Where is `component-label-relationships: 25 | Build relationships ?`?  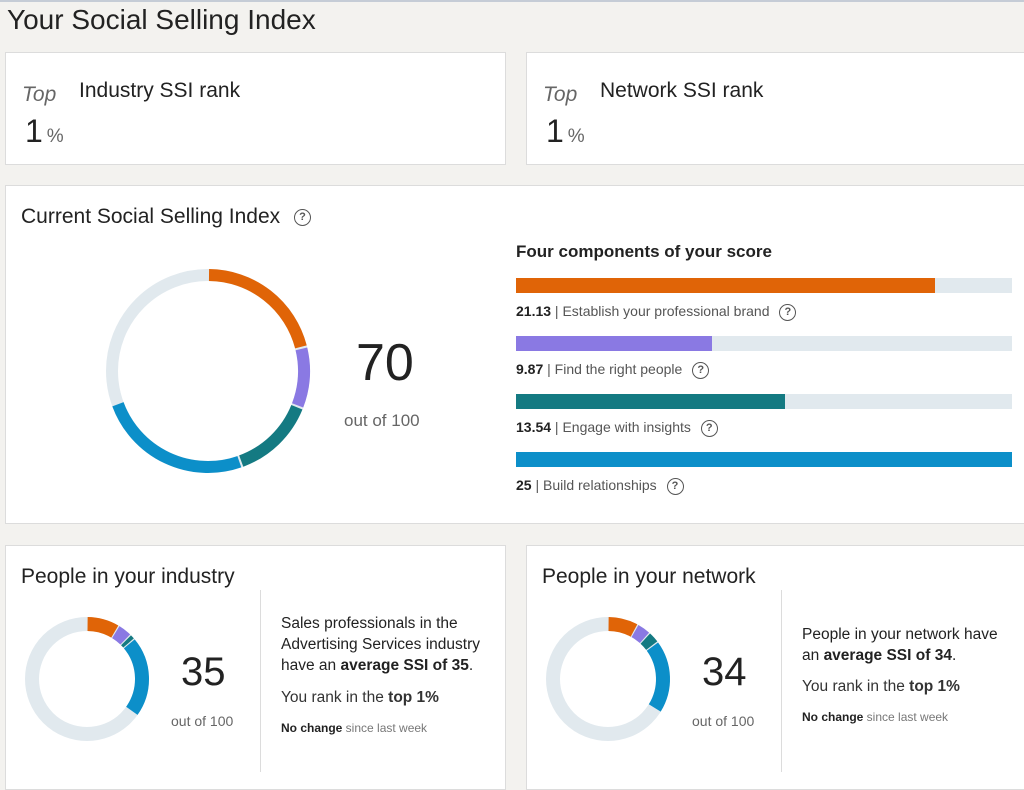 component-label-relationships: 25 | Build relationships ? is located at coordinates (600, 486).